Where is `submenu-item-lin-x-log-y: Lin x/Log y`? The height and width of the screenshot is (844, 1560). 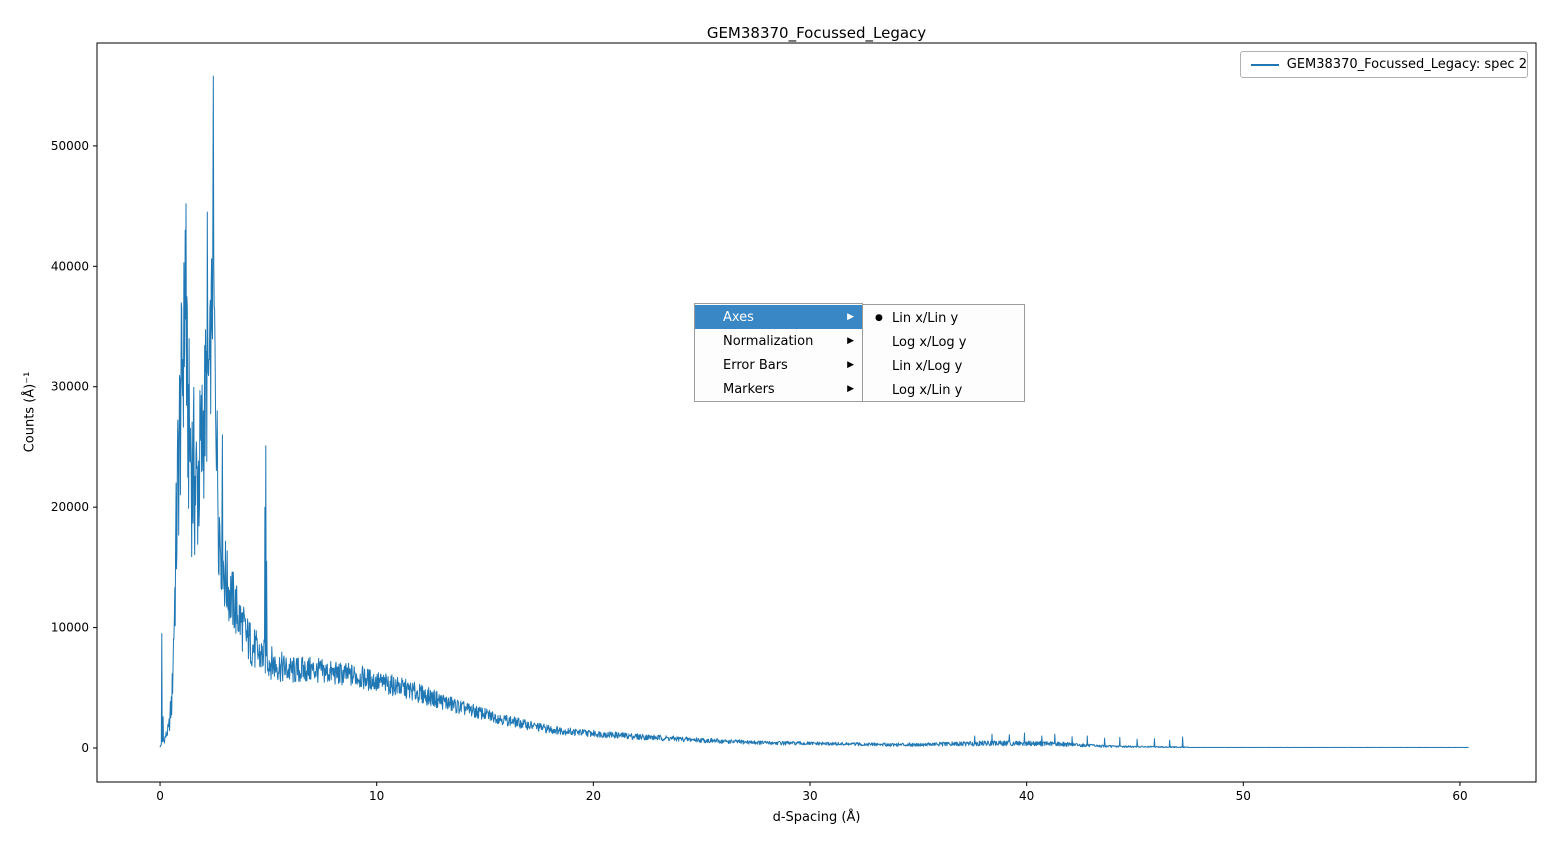 submenu-item-lin-x-log-y: Lin x/Log y is located at coordinates (943, 366).